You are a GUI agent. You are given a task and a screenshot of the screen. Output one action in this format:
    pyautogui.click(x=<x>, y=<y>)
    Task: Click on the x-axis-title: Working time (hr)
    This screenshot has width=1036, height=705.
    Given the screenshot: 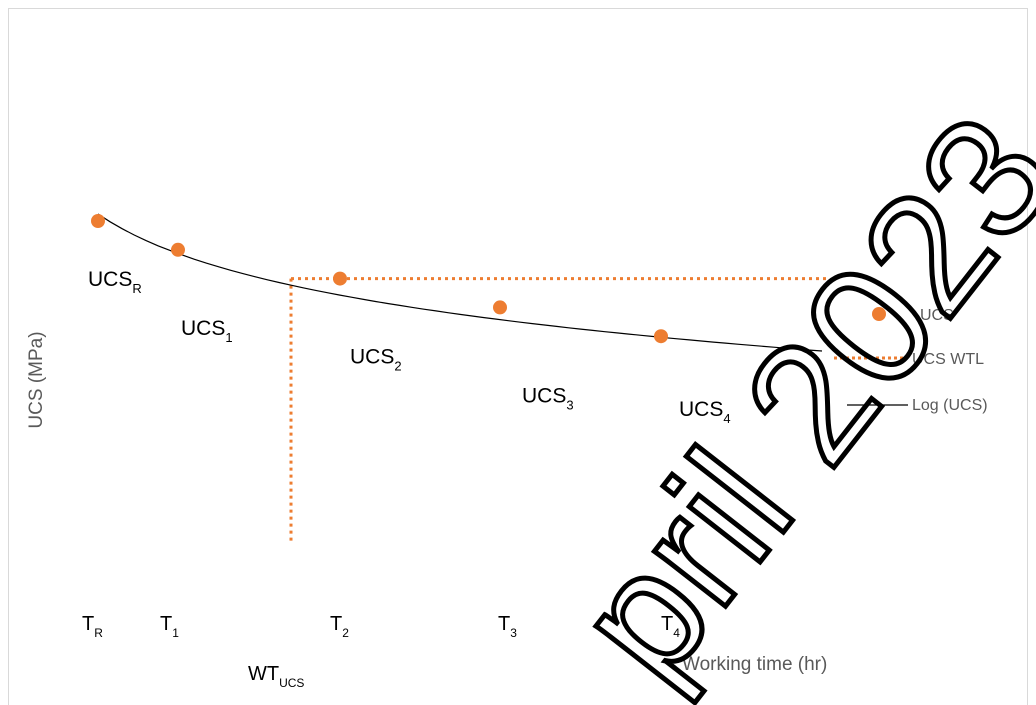 What is the action you would take?
    pyautogui.click(x=754, y=664)
    